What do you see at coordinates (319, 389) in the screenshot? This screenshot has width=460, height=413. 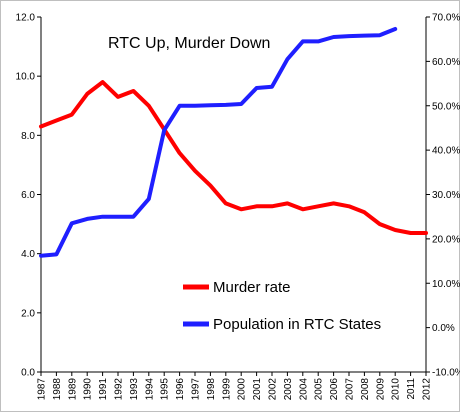 I see `x-tick-label: 2005` at bounding box center [319, 389].